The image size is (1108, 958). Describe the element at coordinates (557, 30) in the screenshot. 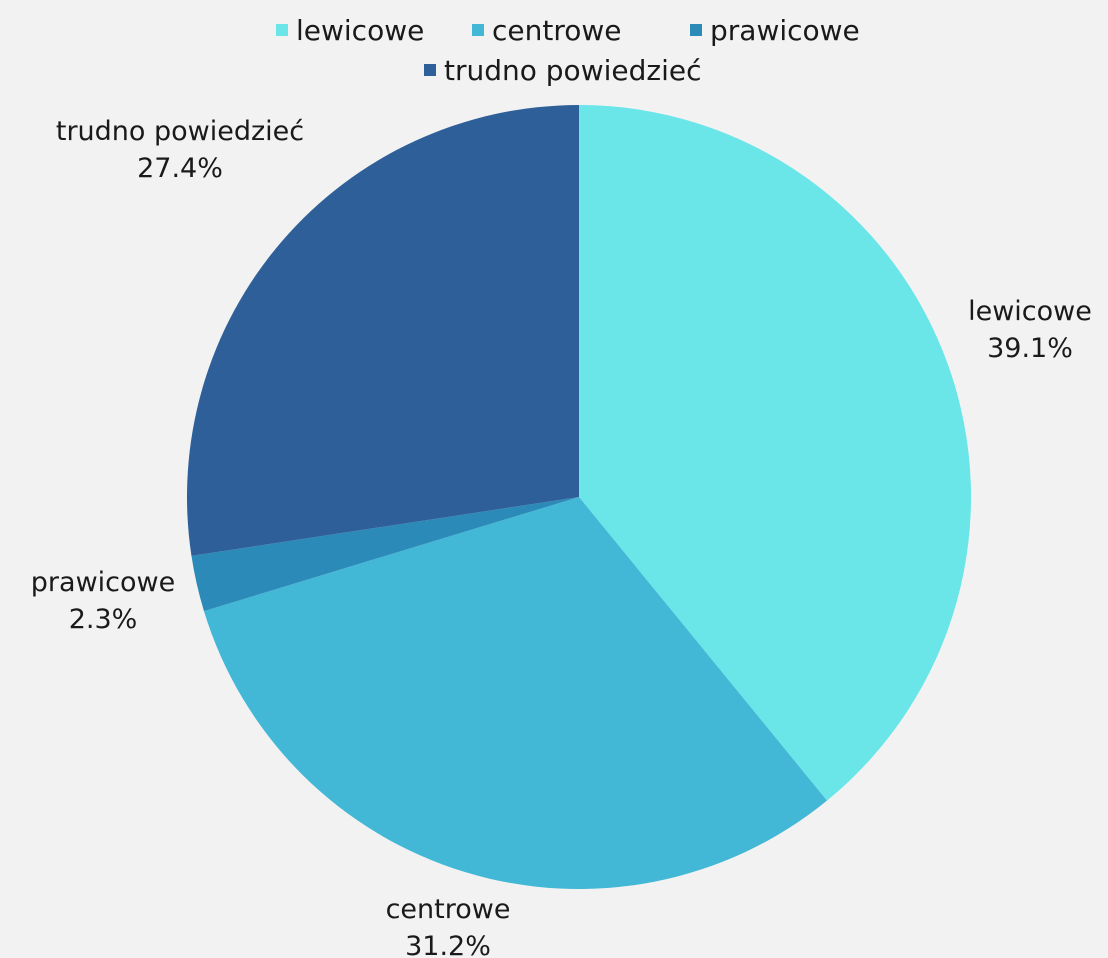

I see `legend-label-centrowe: centrowe` at that location.